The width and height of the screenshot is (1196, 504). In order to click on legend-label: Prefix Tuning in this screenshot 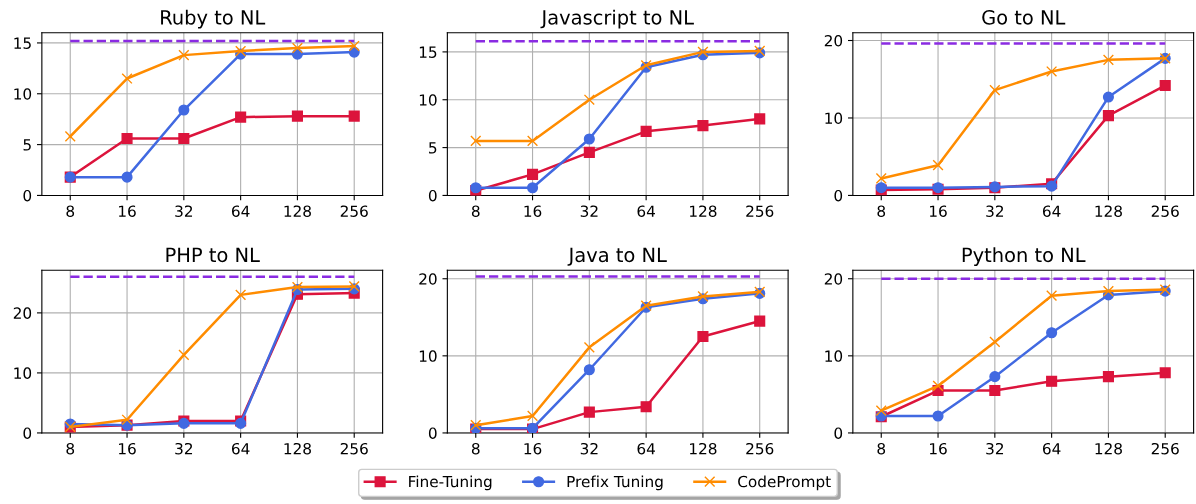, I will do `click(615, 483)`.